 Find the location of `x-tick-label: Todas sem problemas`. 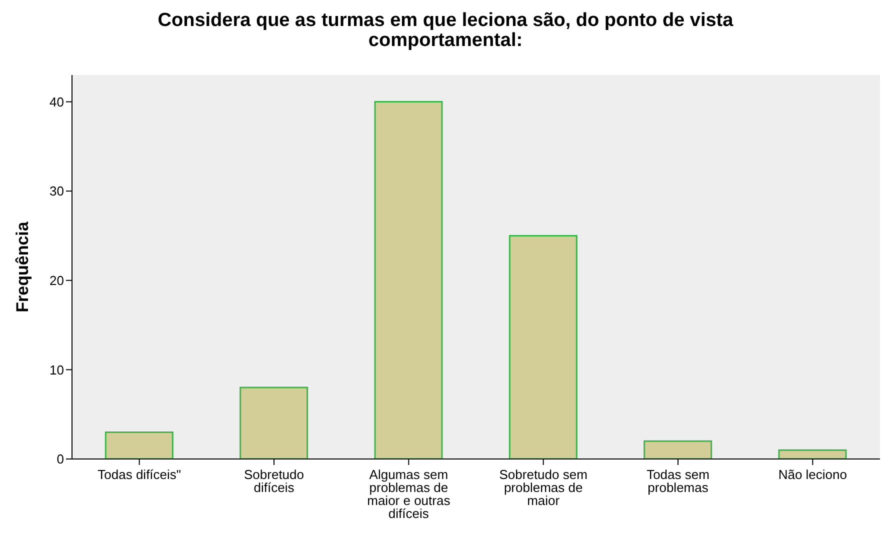

x-tick-label: Todas sem problemas is located at coordinates (678, 481).